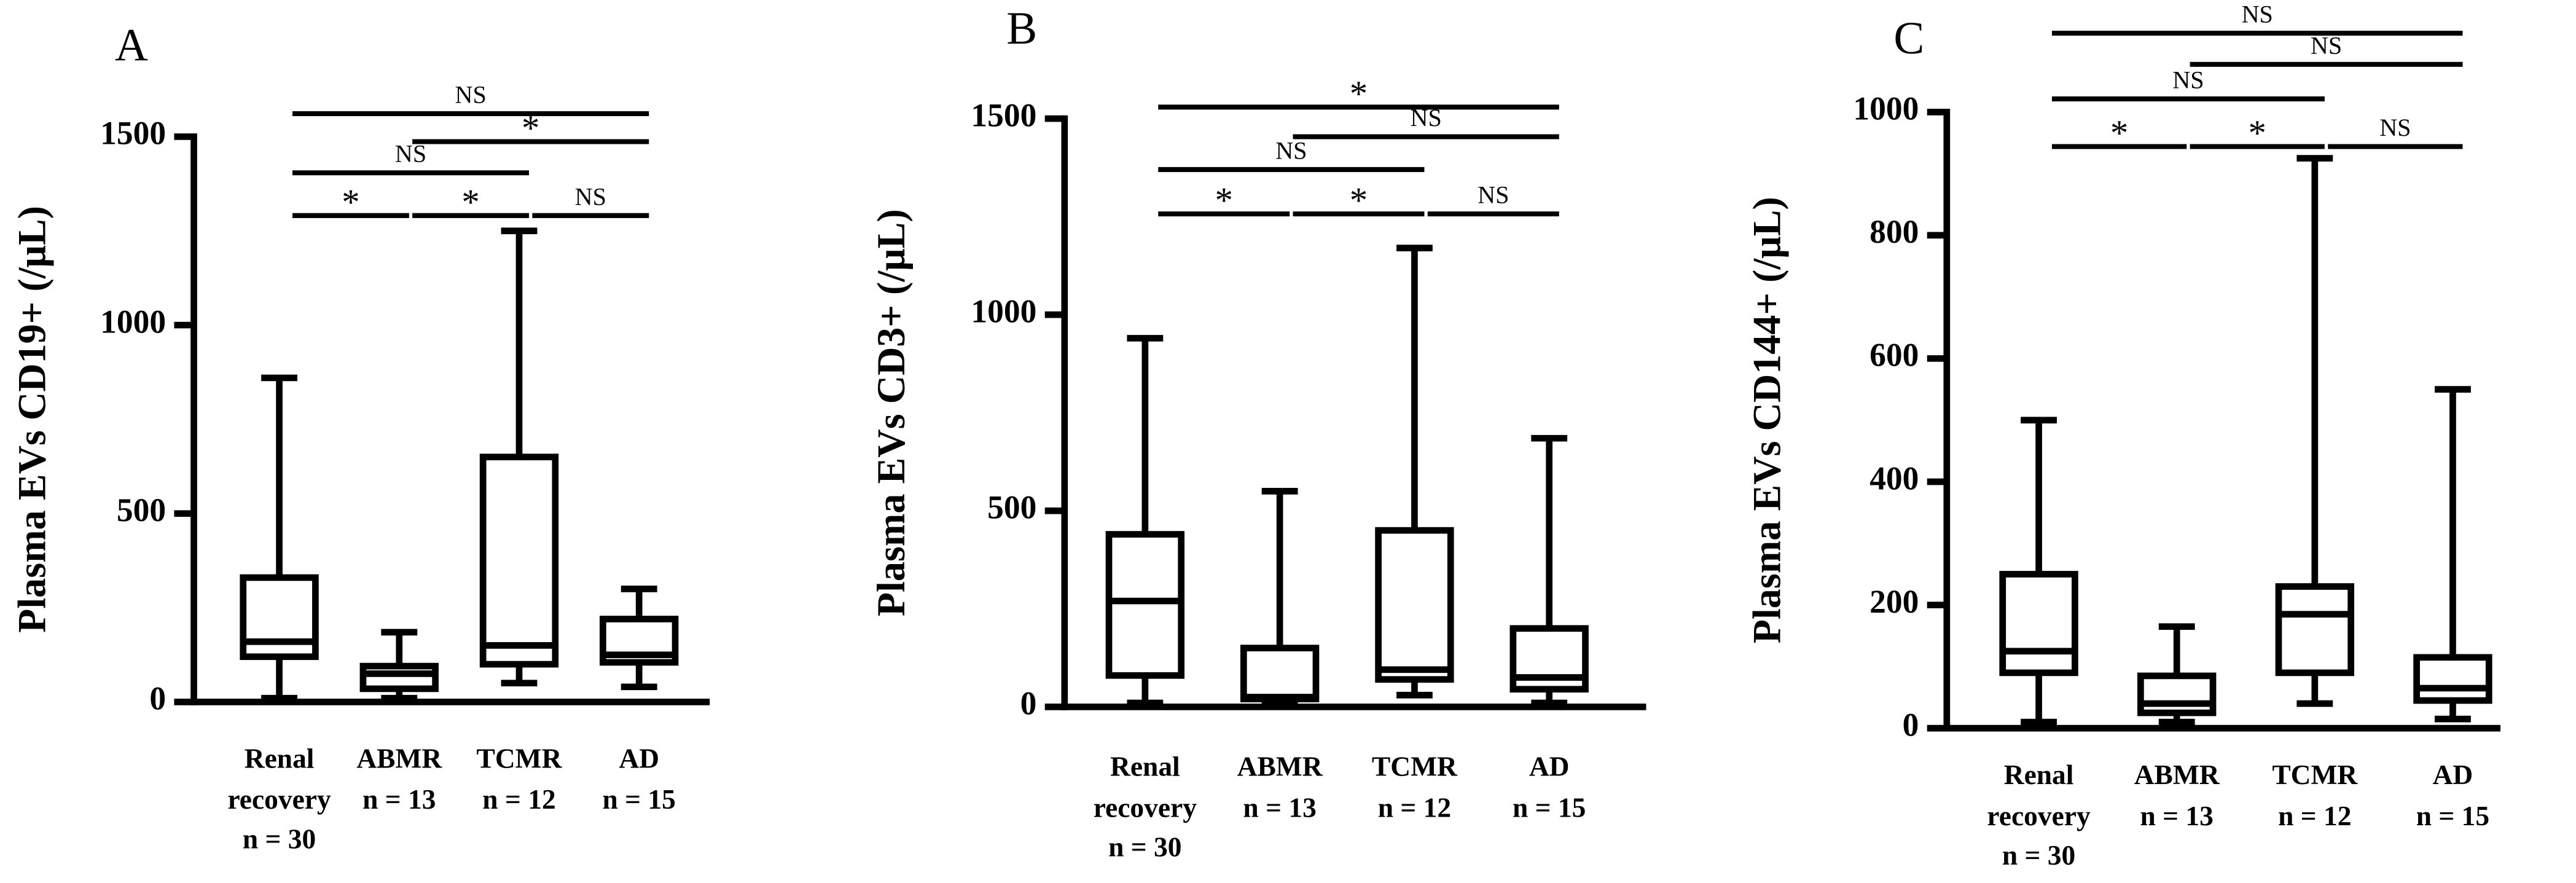 The height and width of the screenshot is (883, 2576). I want to click on y-axis-label: Plasma EVs CD3+ (/μL), so click(891, 413).